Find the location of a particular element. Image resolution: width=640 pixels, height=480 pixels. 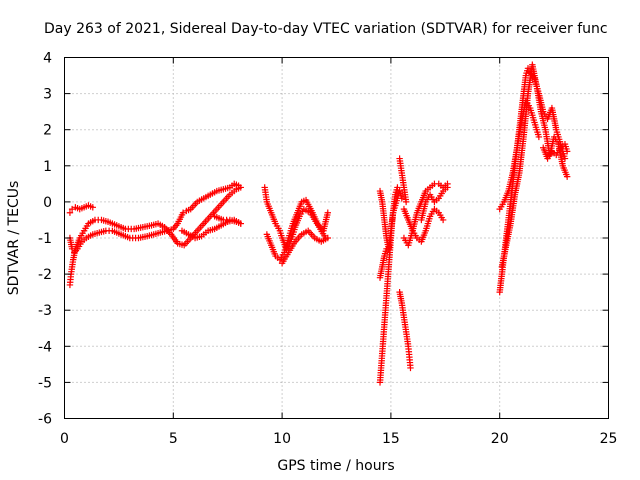

x-tick-label: 20 is located at coordinates (500, 439).